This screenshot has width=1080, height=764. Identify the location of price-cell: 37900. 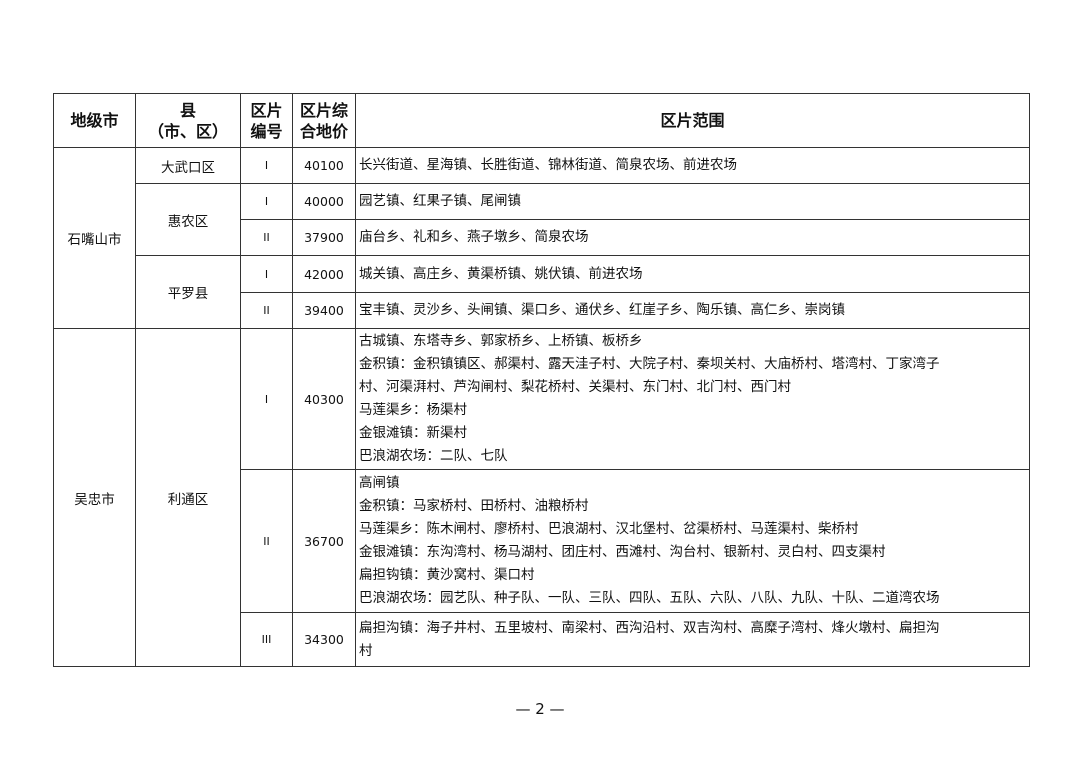
(324, 237).